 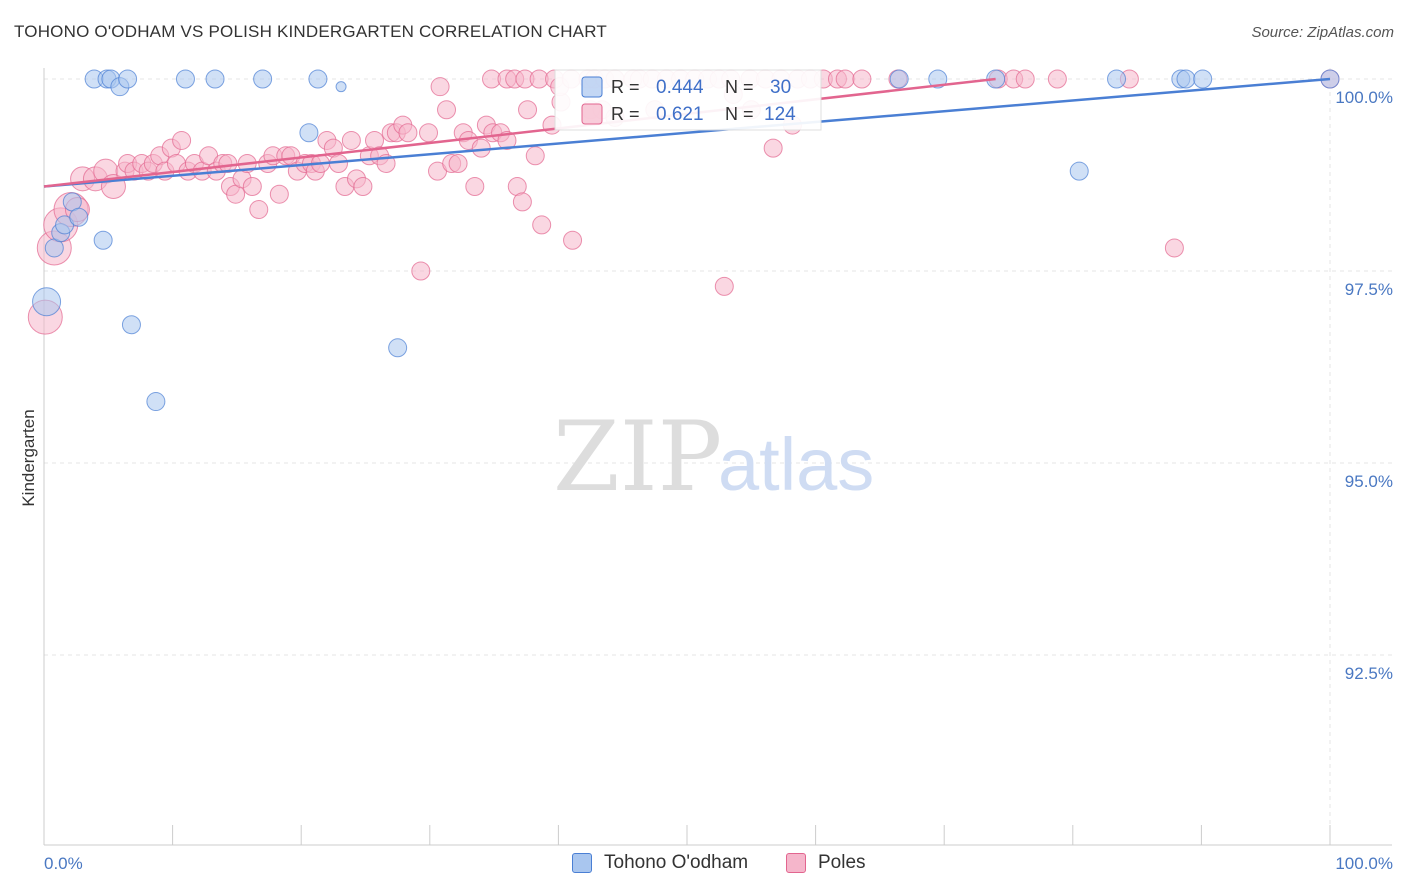 What do you see at coordinates (1369, 481) in the screenshot?
I see `y-tick-label: 95.0%` at bounding box center [1369, 481].